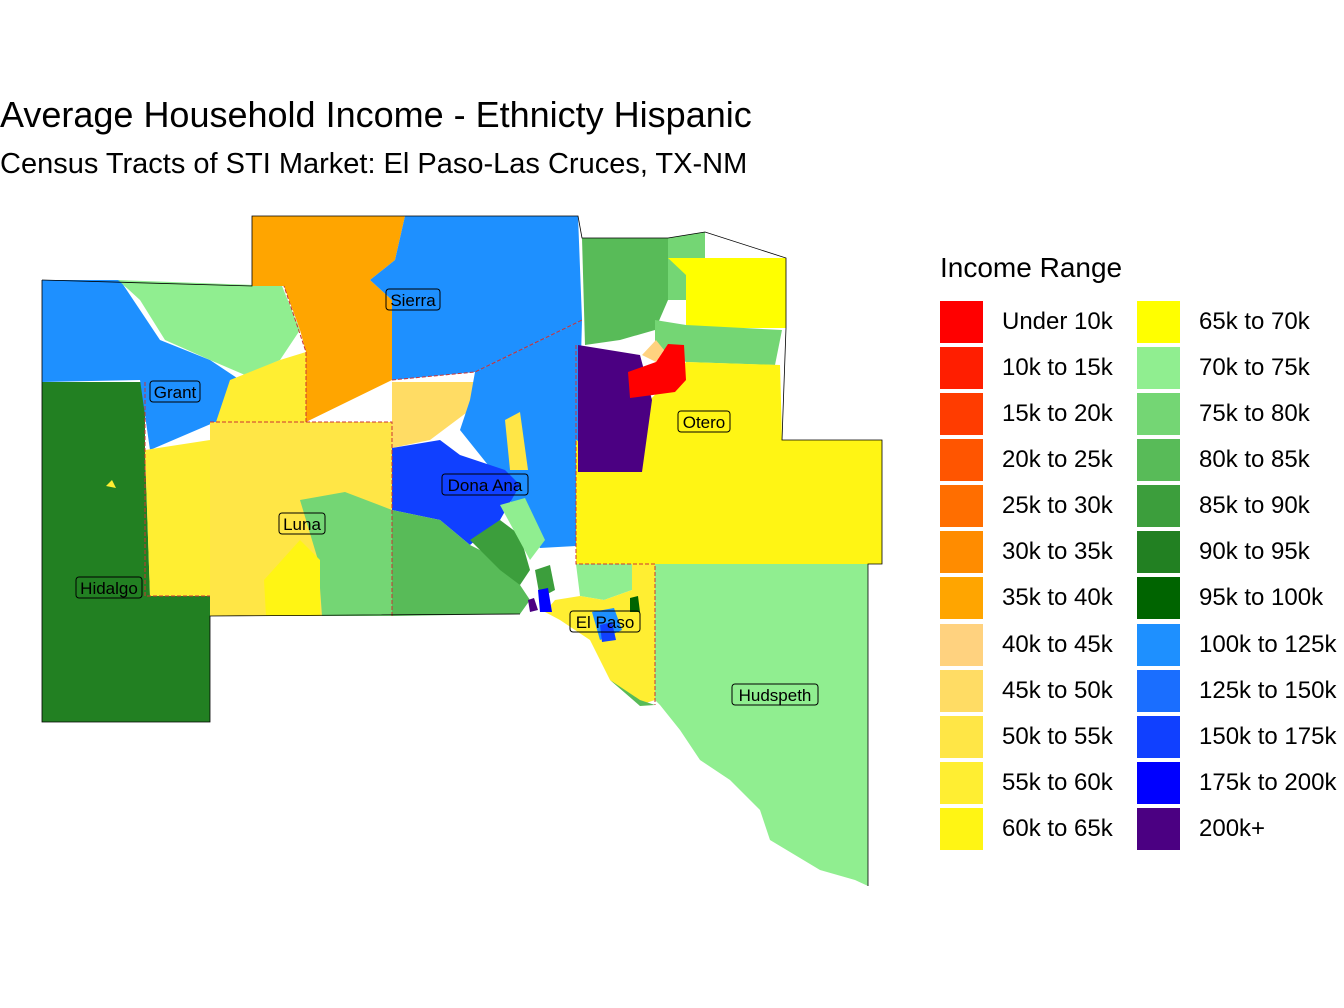 The height and width of the screenshot is (1008, 1344). Describe the element at coordinates (487, 468) in the screenshot. I see `county-dona-ana` at that location.